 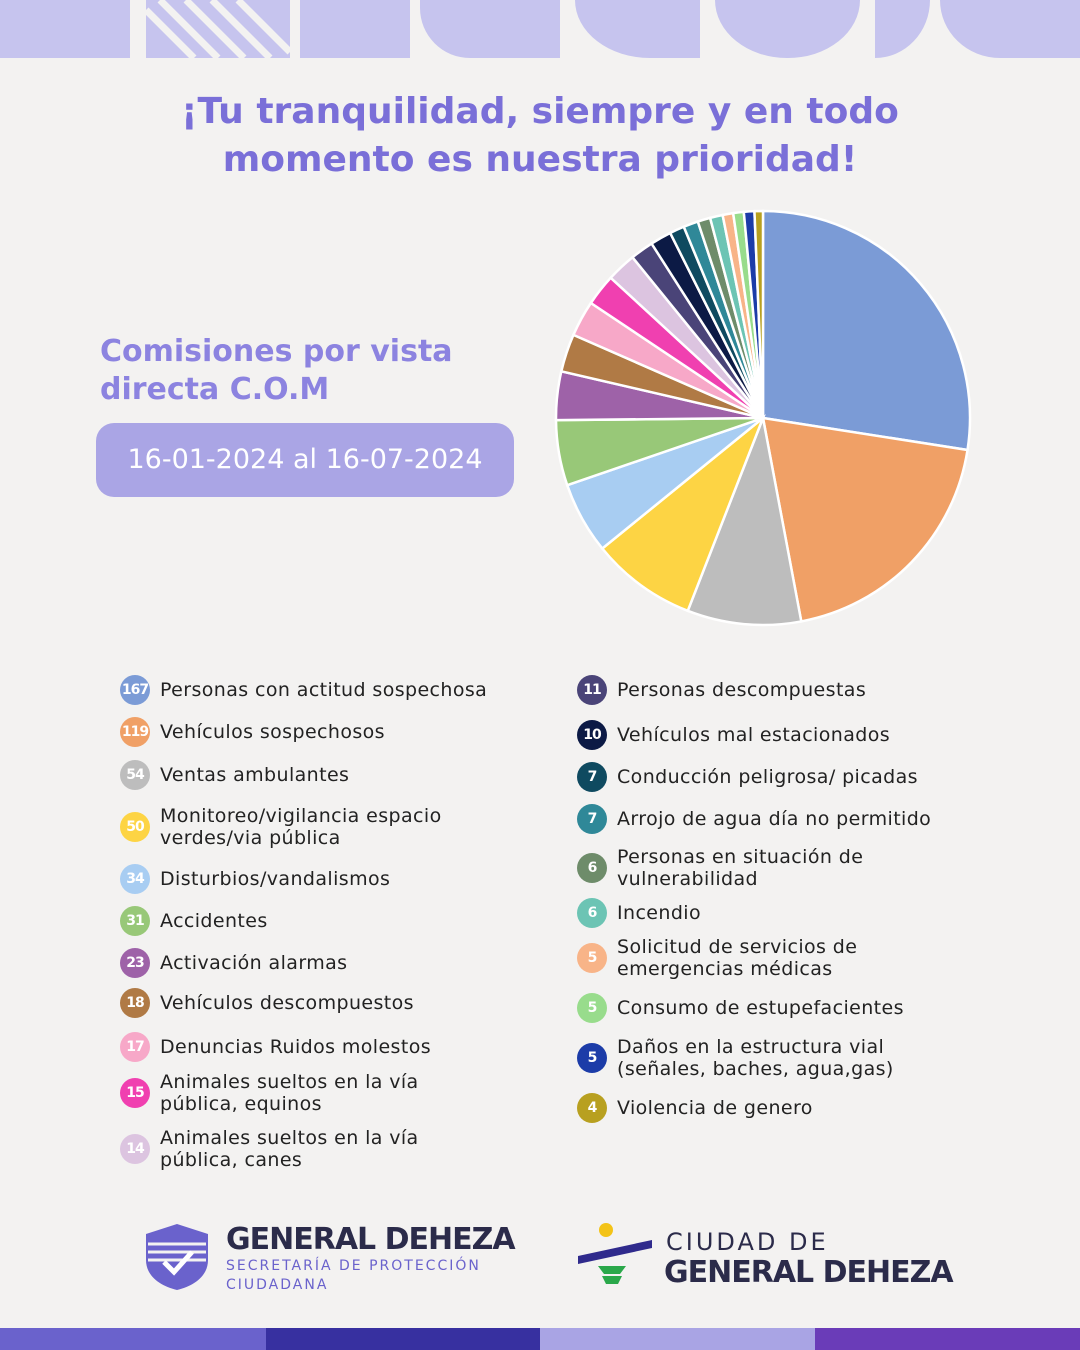 I want to click on pie-chart, so click(x=763, y=418).